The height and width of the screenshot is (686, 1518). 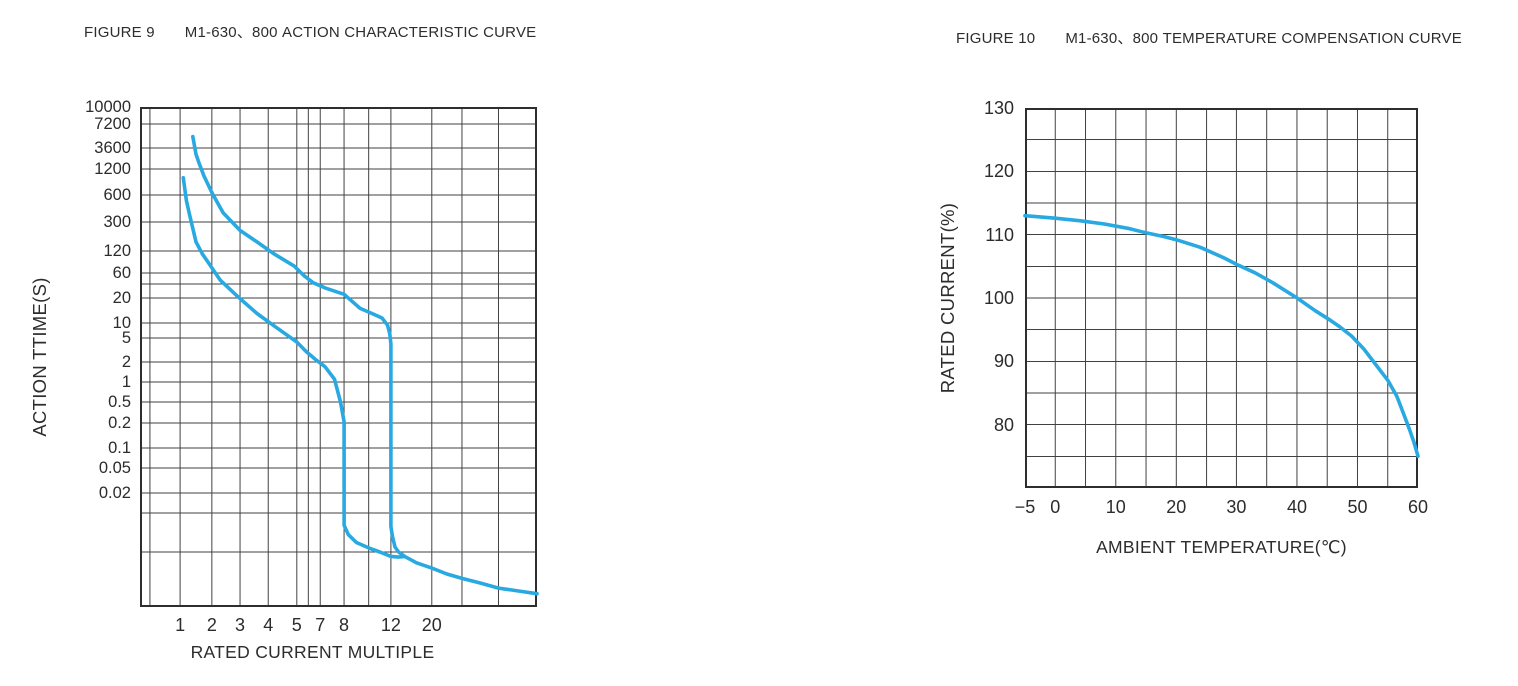 What do you see at coordinates (119, 447) in the screenshot?
I see `y-tick-label: 0.1` at bounding box center [119, 447].